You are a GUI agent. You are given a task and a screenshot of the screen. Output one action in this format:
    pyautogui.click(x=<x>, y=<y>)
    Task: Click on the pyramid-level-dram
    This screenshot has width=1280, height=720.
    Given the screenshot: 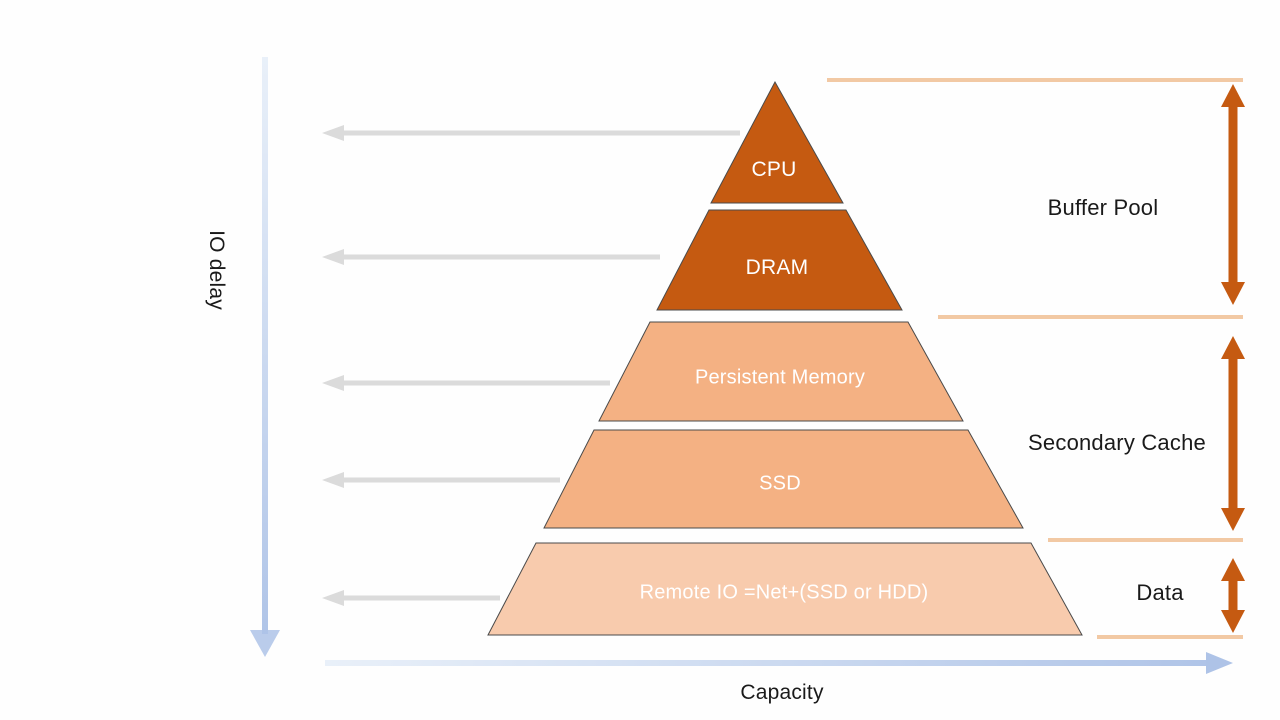 What is the action you would take?
    pyautogui.click(x=779, y=260)
    